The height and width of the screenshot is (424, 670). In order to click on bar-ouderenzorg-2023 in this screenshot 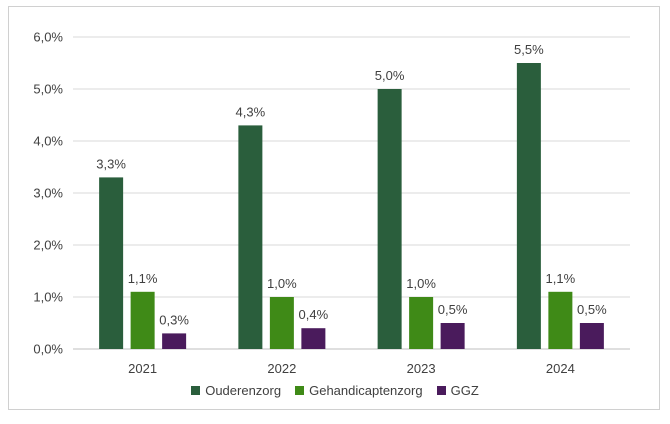, I will do `click(389, 219)`.